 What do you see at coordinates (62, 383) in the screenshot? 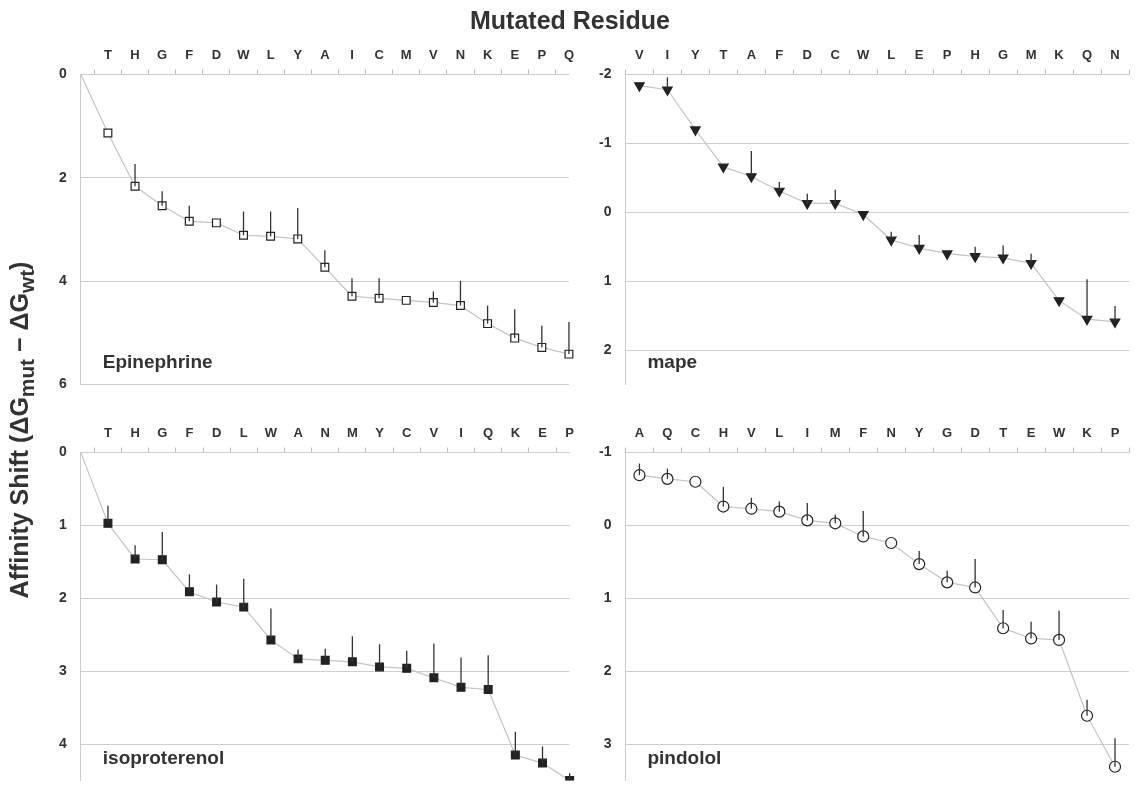
I see `y-tick-label: 6` at bounding box center [62, 383].